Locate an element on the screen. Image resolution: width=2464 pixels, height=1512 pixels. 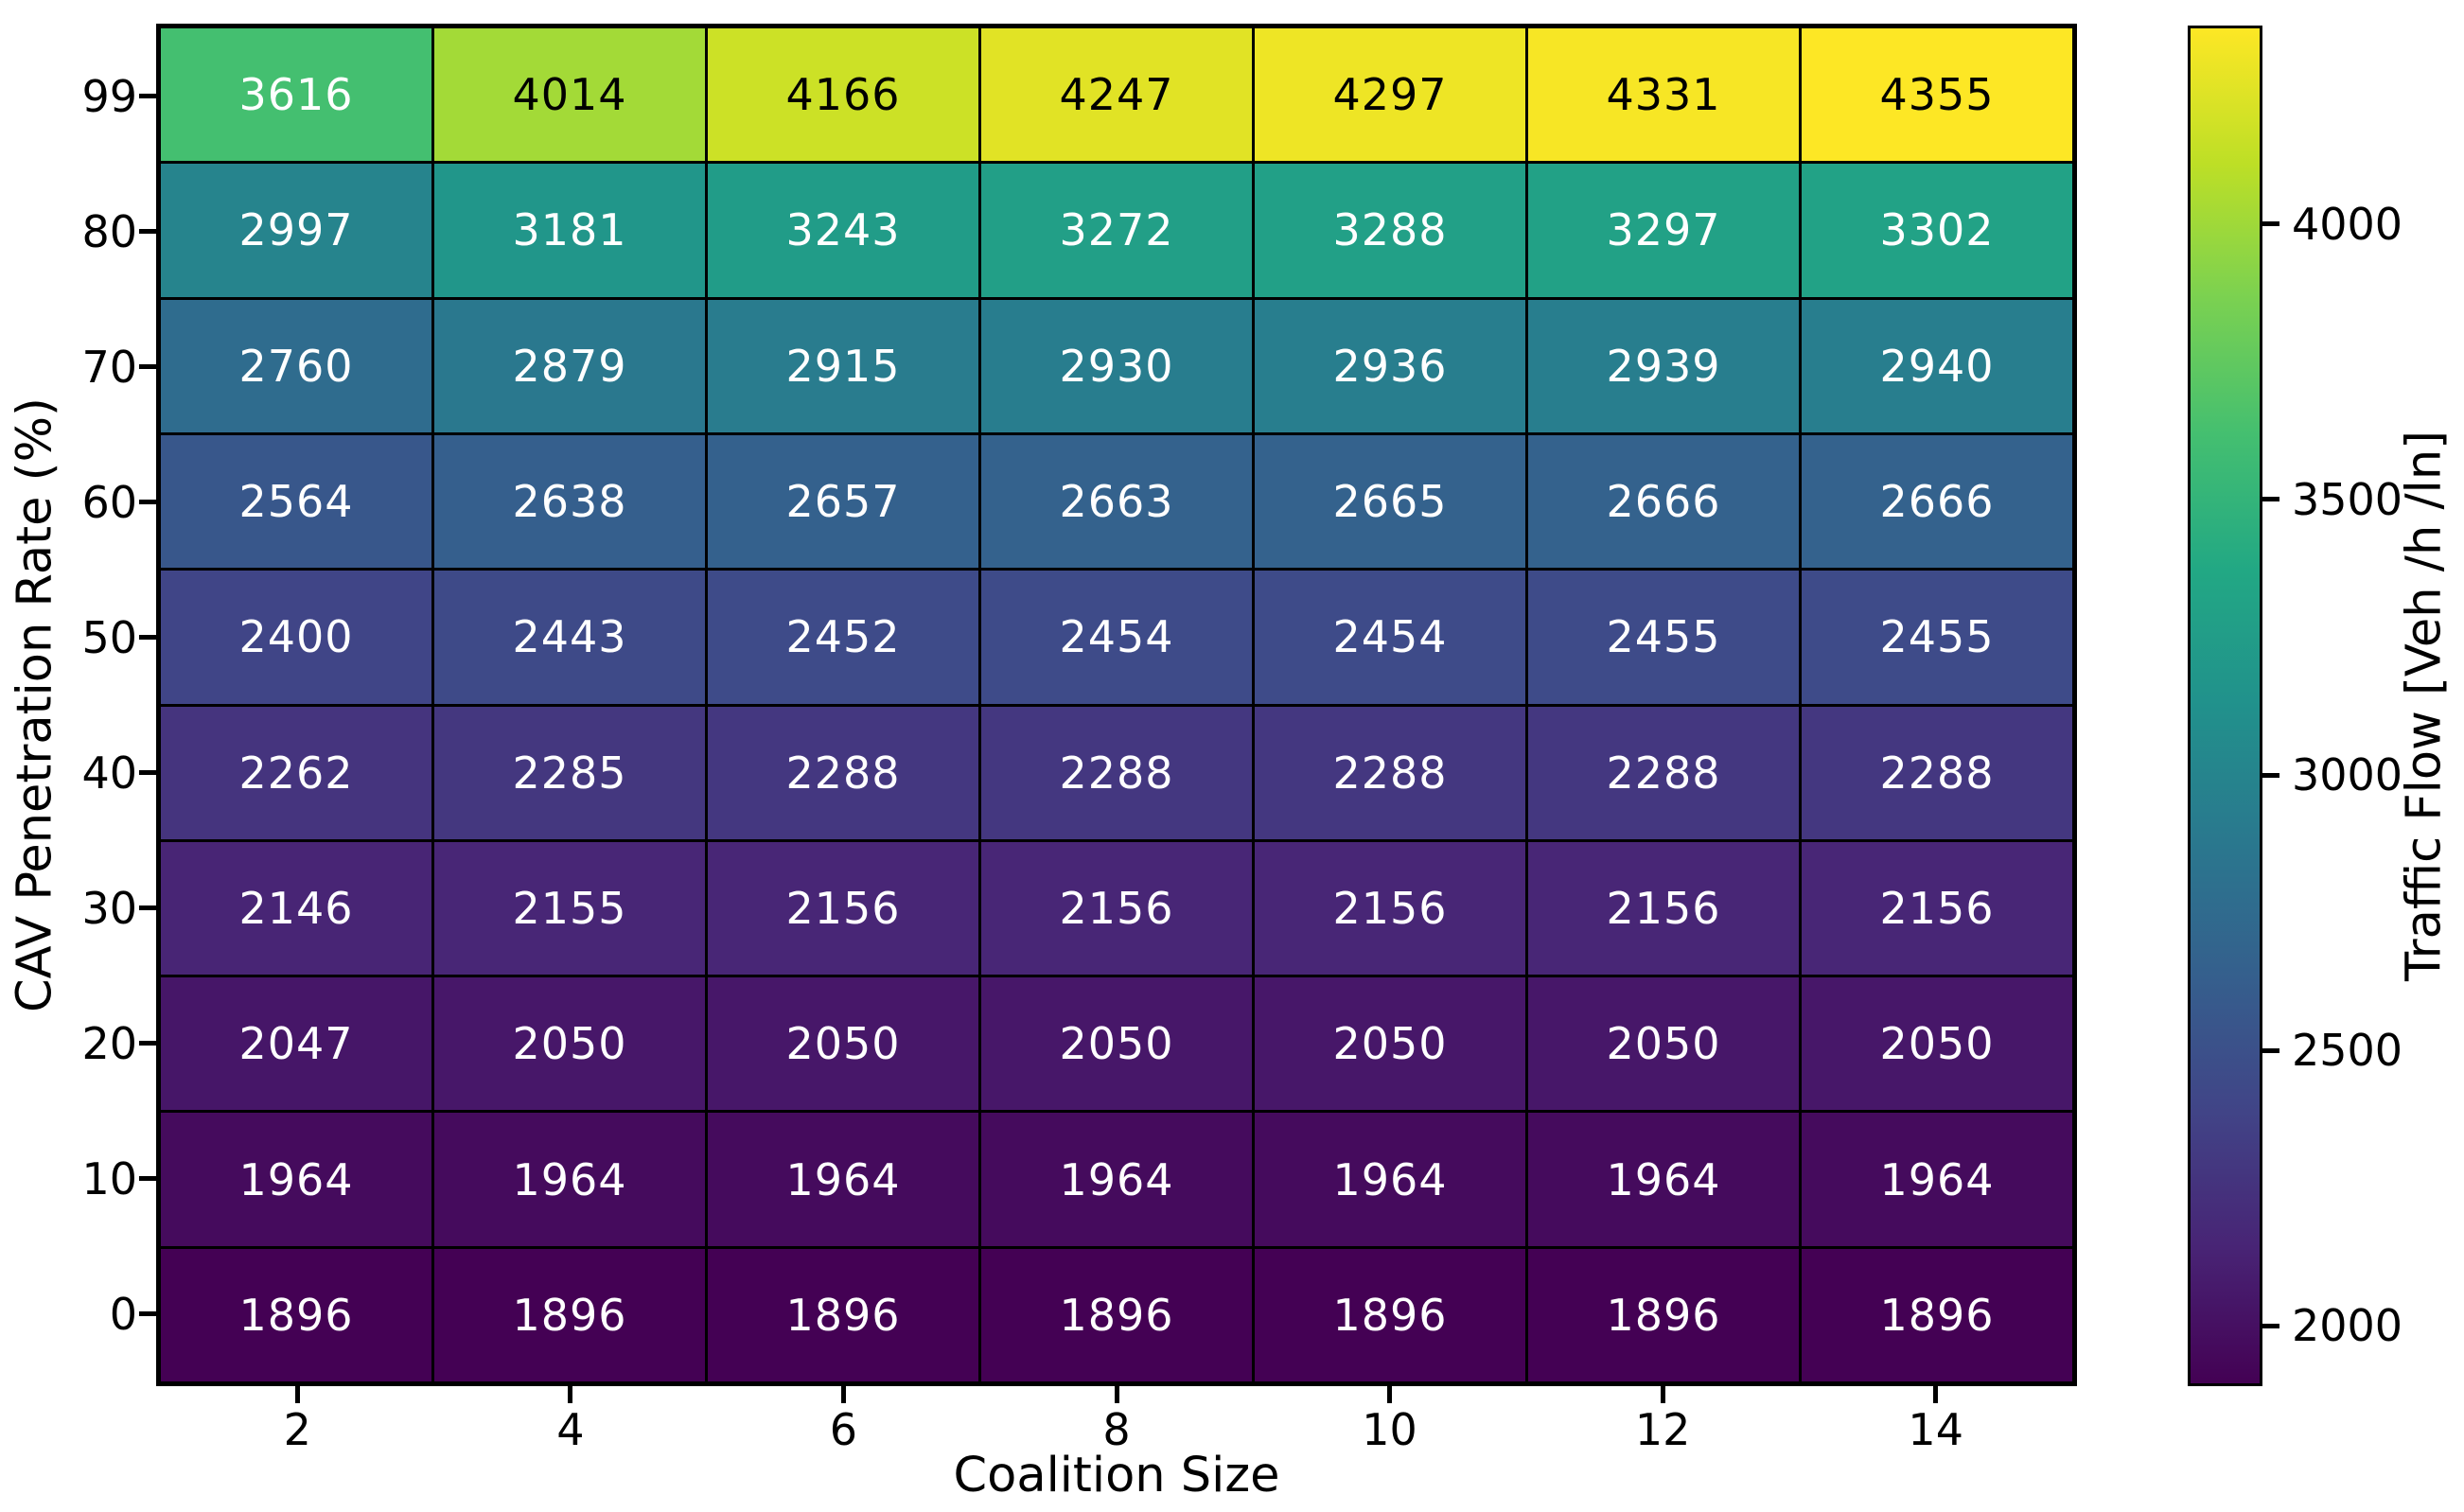
colorbar-tick-label: 3500 is located at coordinates (2348, 499).